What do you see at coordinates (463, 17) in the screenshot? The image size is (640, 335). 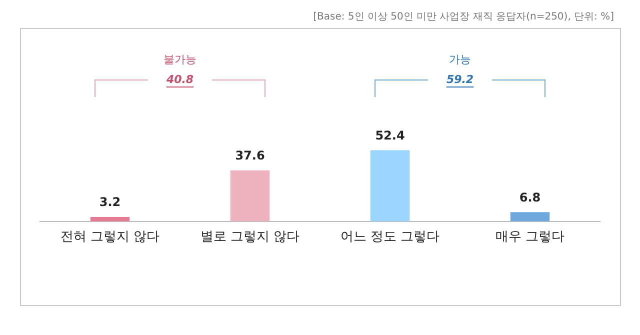 I see `text: [Base: 5인 이상 50인 미만 사업장 재직 응답자(n=250), 단위: %]` at bounding box center [463, 17].